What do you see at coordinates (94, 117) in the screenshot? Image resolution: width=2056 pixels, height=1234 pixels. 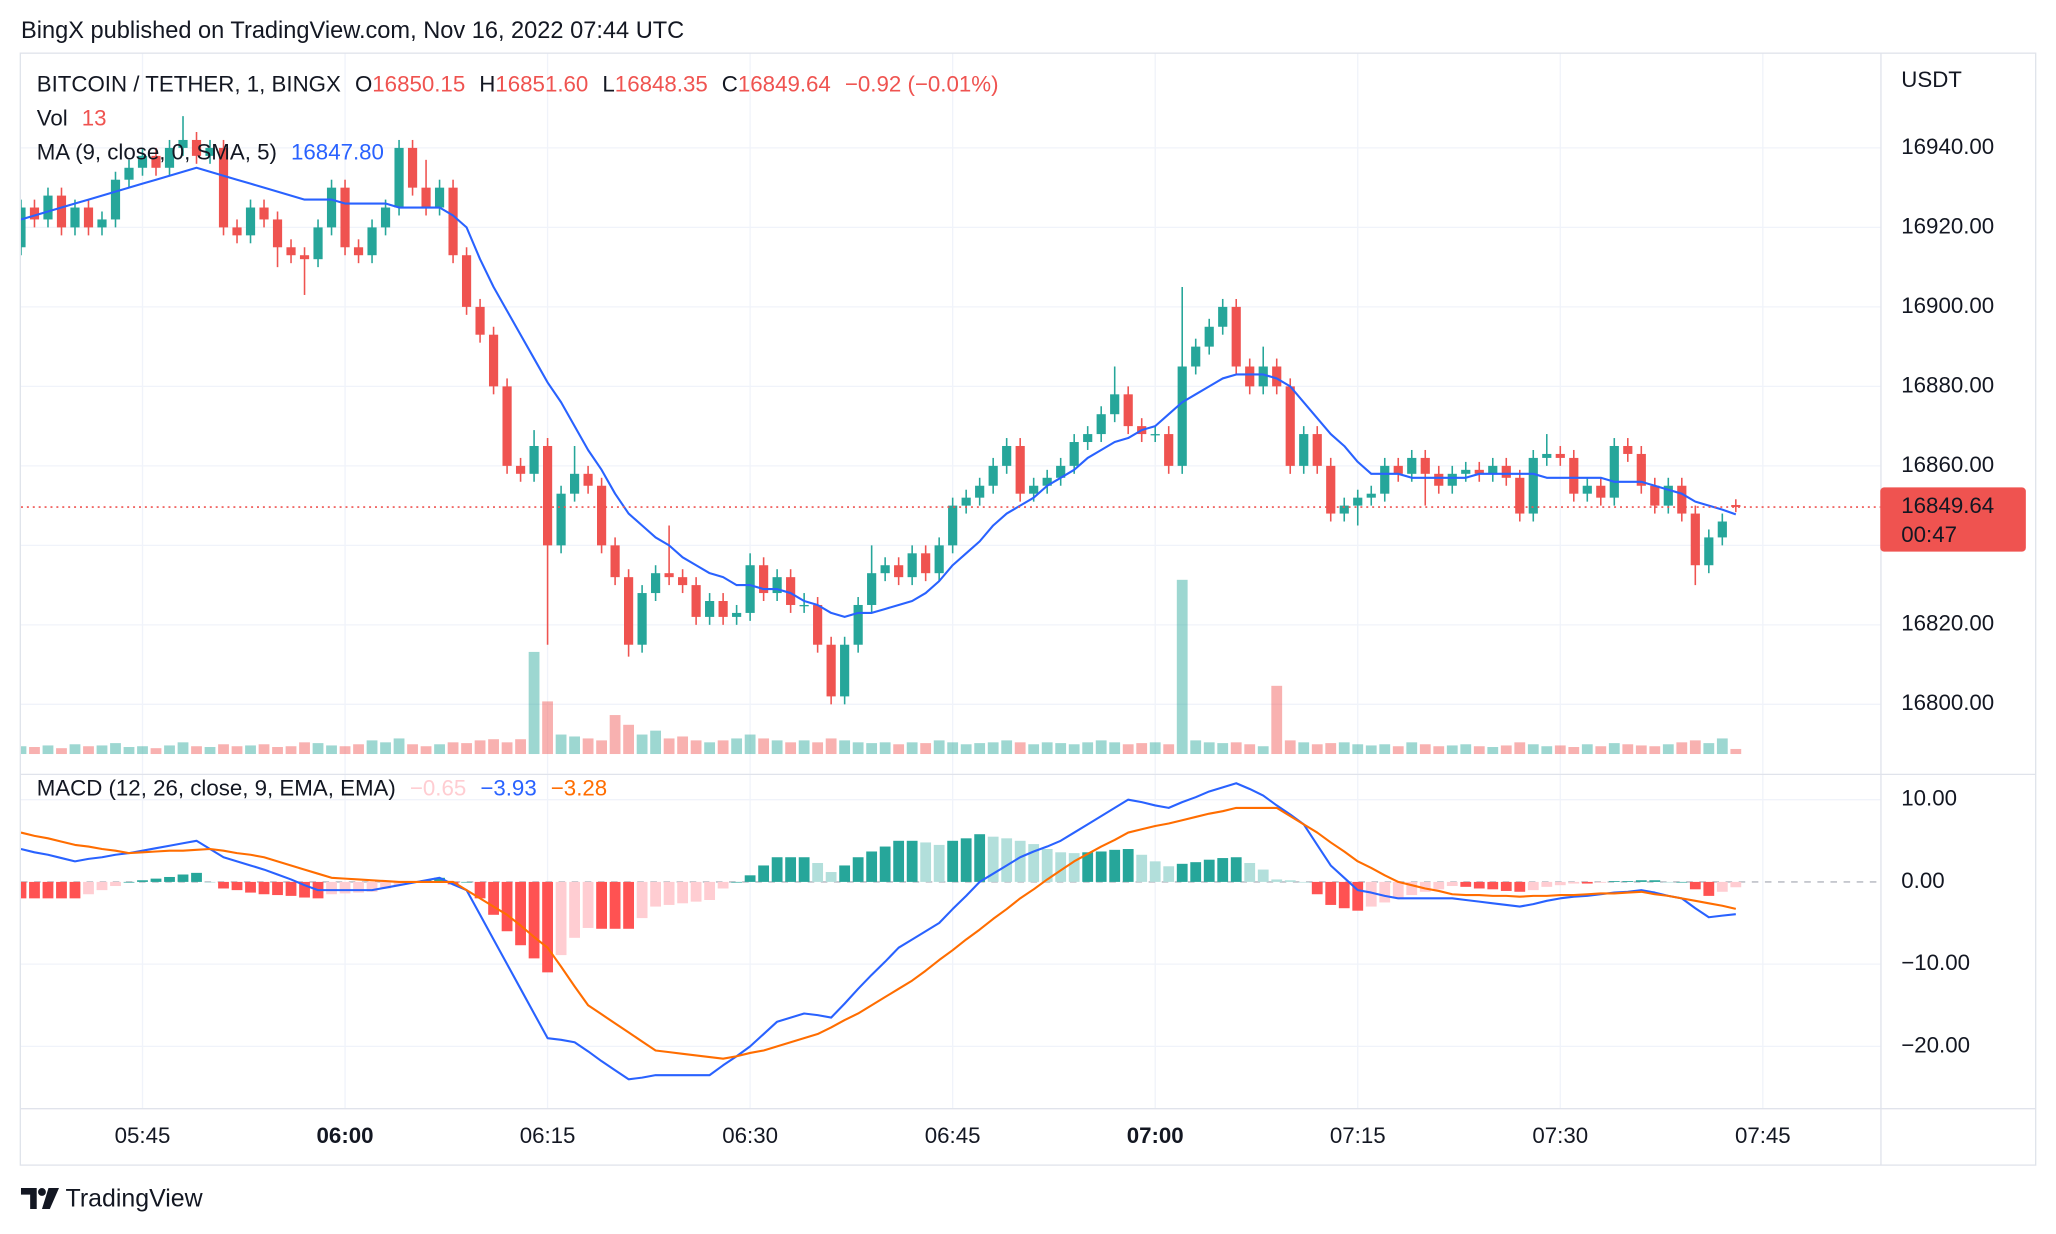 I see `volume-value: 13` at bounding box center [94, 117].